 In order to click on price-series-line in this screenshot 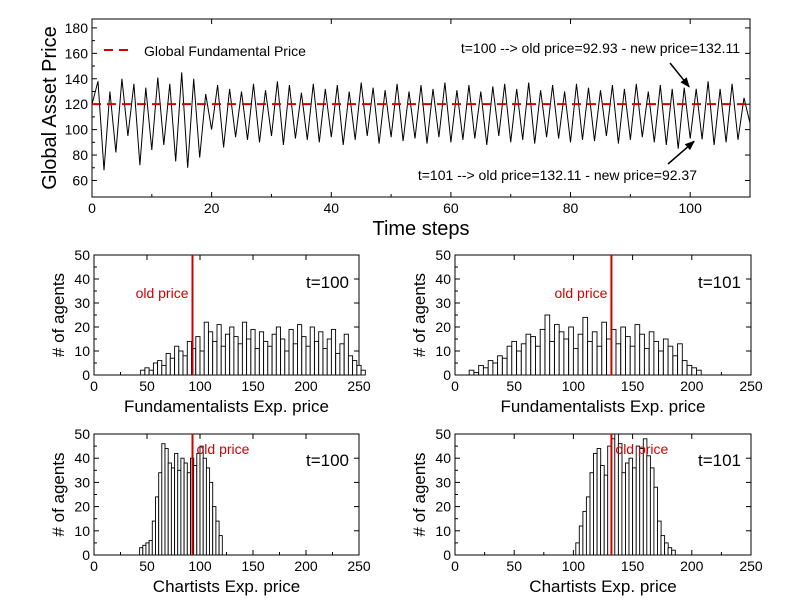, I will do `click(421, 121)`.